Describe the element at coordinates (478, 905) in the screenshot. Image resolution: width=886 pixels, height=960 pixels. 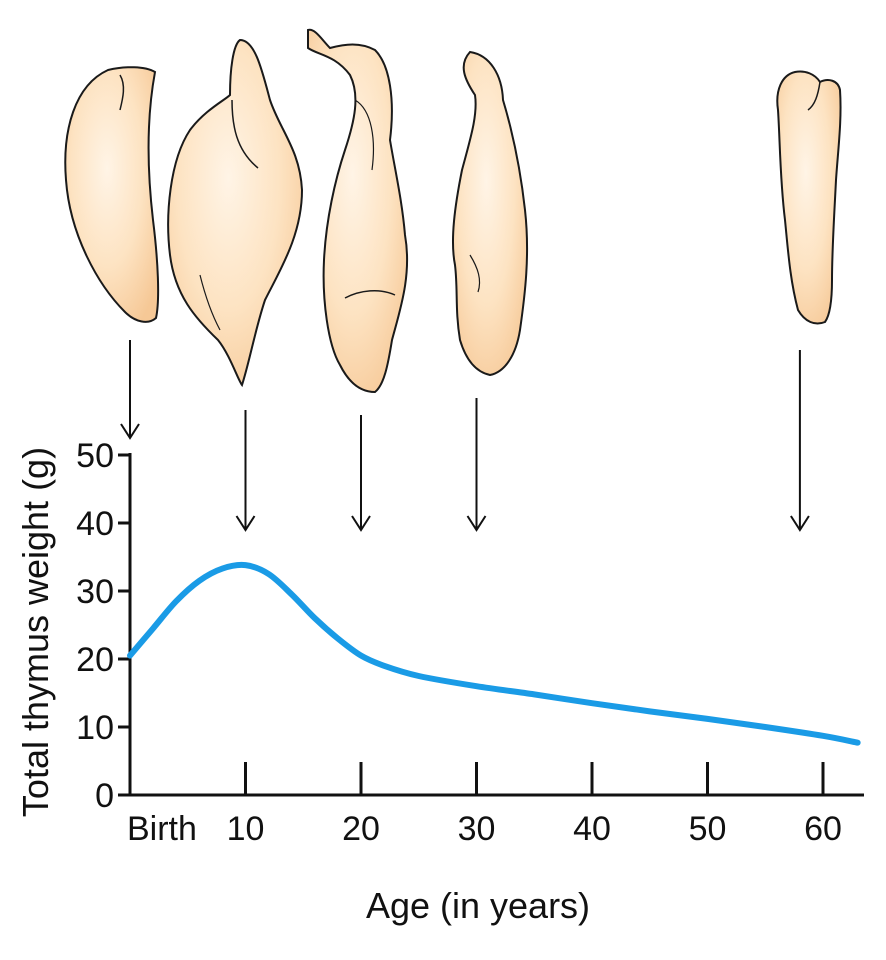
I see `x-axis-title: Age (in years)` at that location.